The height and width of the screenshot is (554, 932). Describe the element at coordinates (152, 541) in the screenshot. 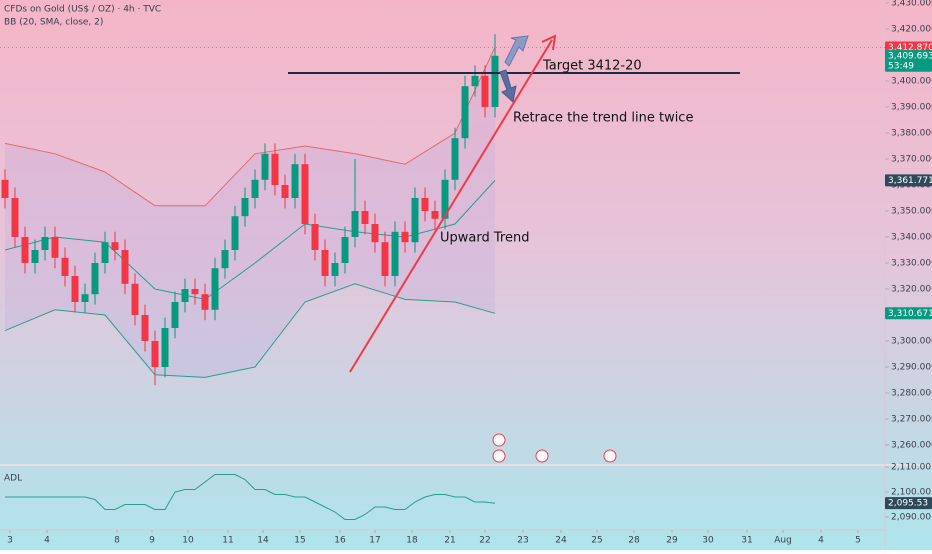

I see `x-tick-label: 9` at that location.